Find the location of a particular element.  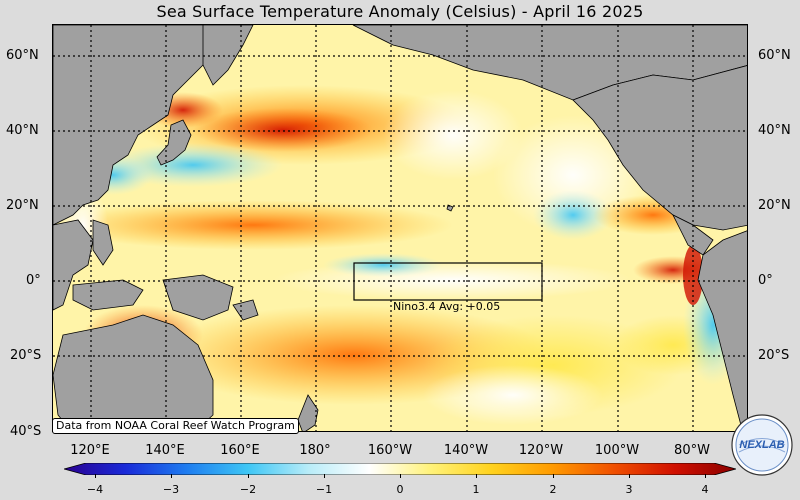

colorbar-tick-label: 1 is located at coordinates (476, 489).